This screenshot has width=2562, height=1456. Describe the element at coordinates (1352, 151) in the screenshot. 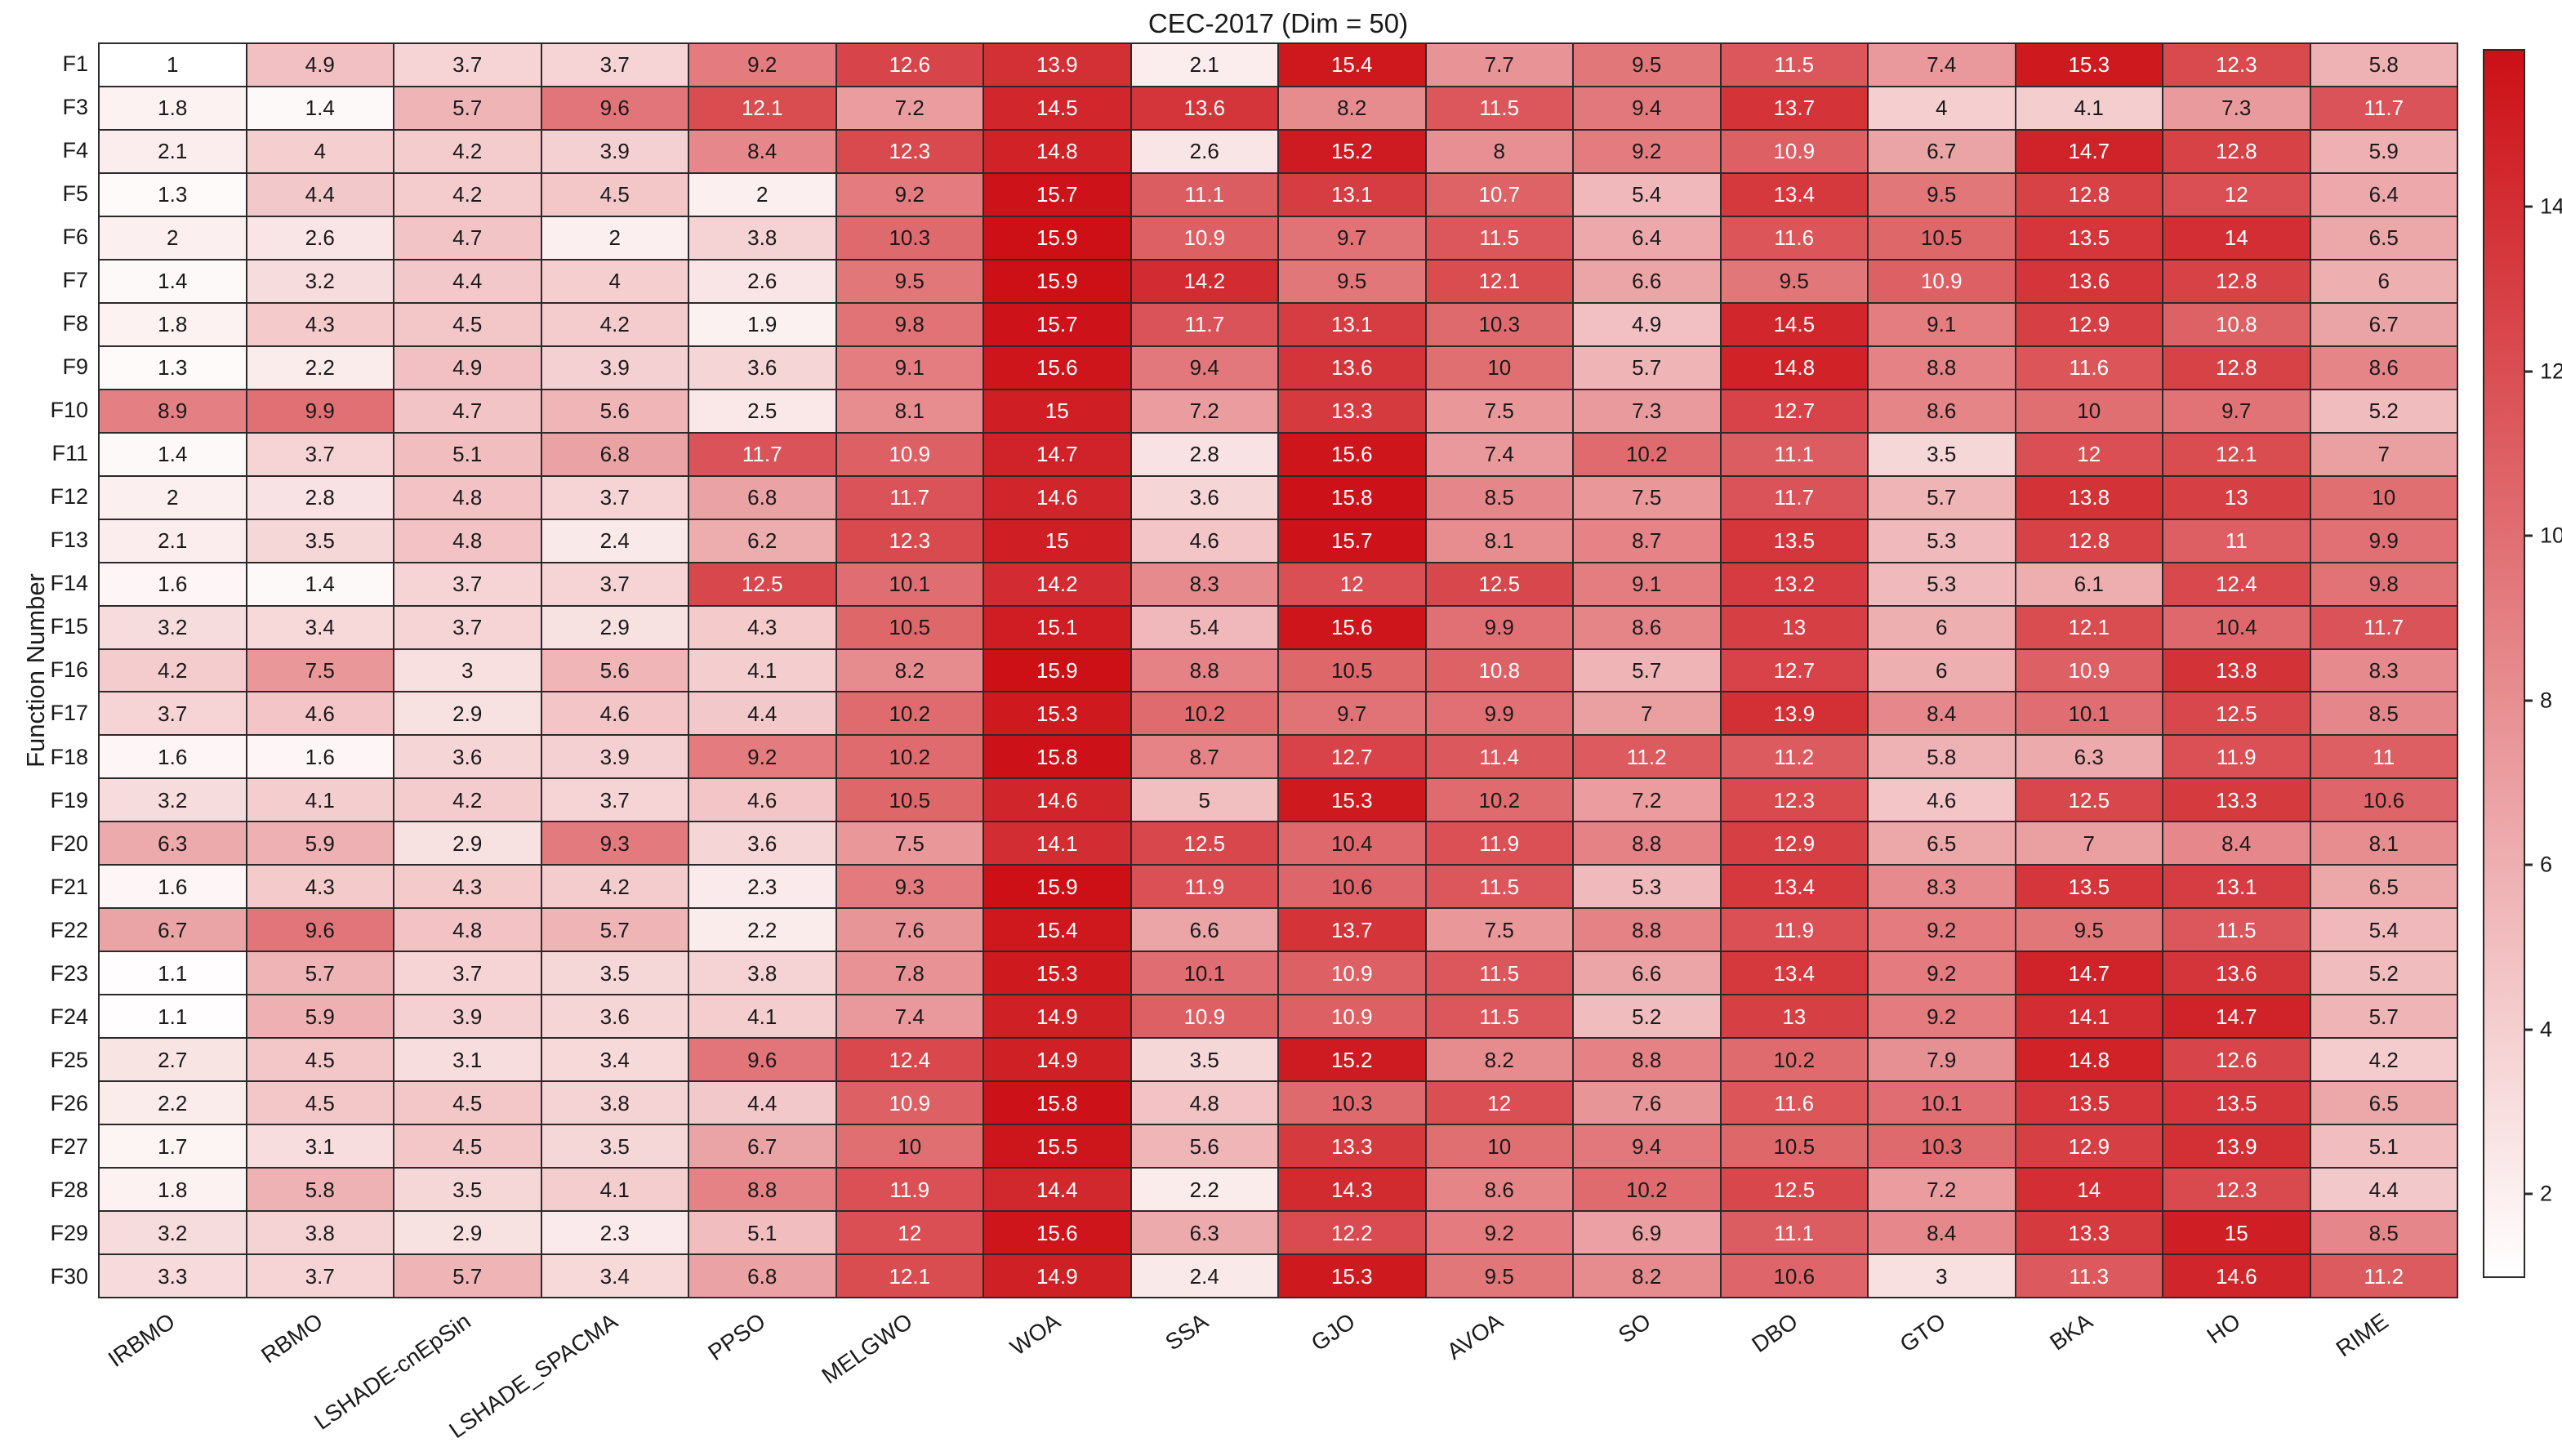

I see `heatmap-cell: 15.2` at that location.